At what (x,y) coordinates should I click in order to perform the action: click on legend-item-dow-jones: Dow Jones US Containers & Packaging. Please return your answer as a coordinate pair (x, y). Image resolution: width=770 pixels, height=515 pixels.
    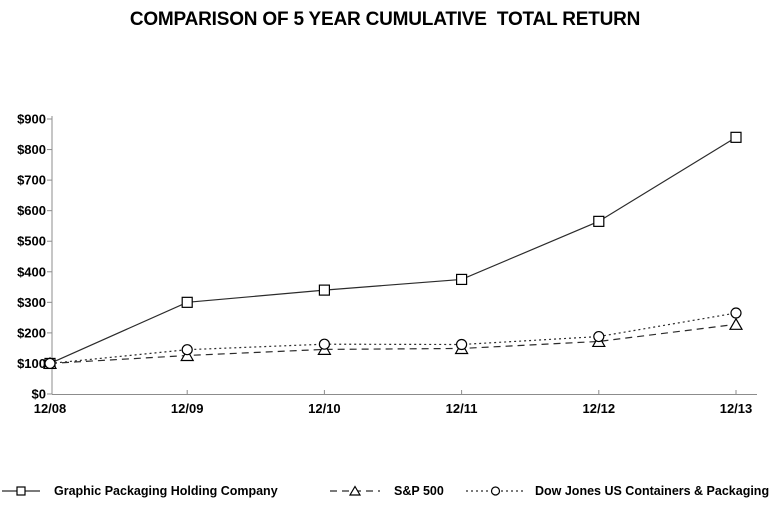
    Looking at the image, I should click on (617, 491).